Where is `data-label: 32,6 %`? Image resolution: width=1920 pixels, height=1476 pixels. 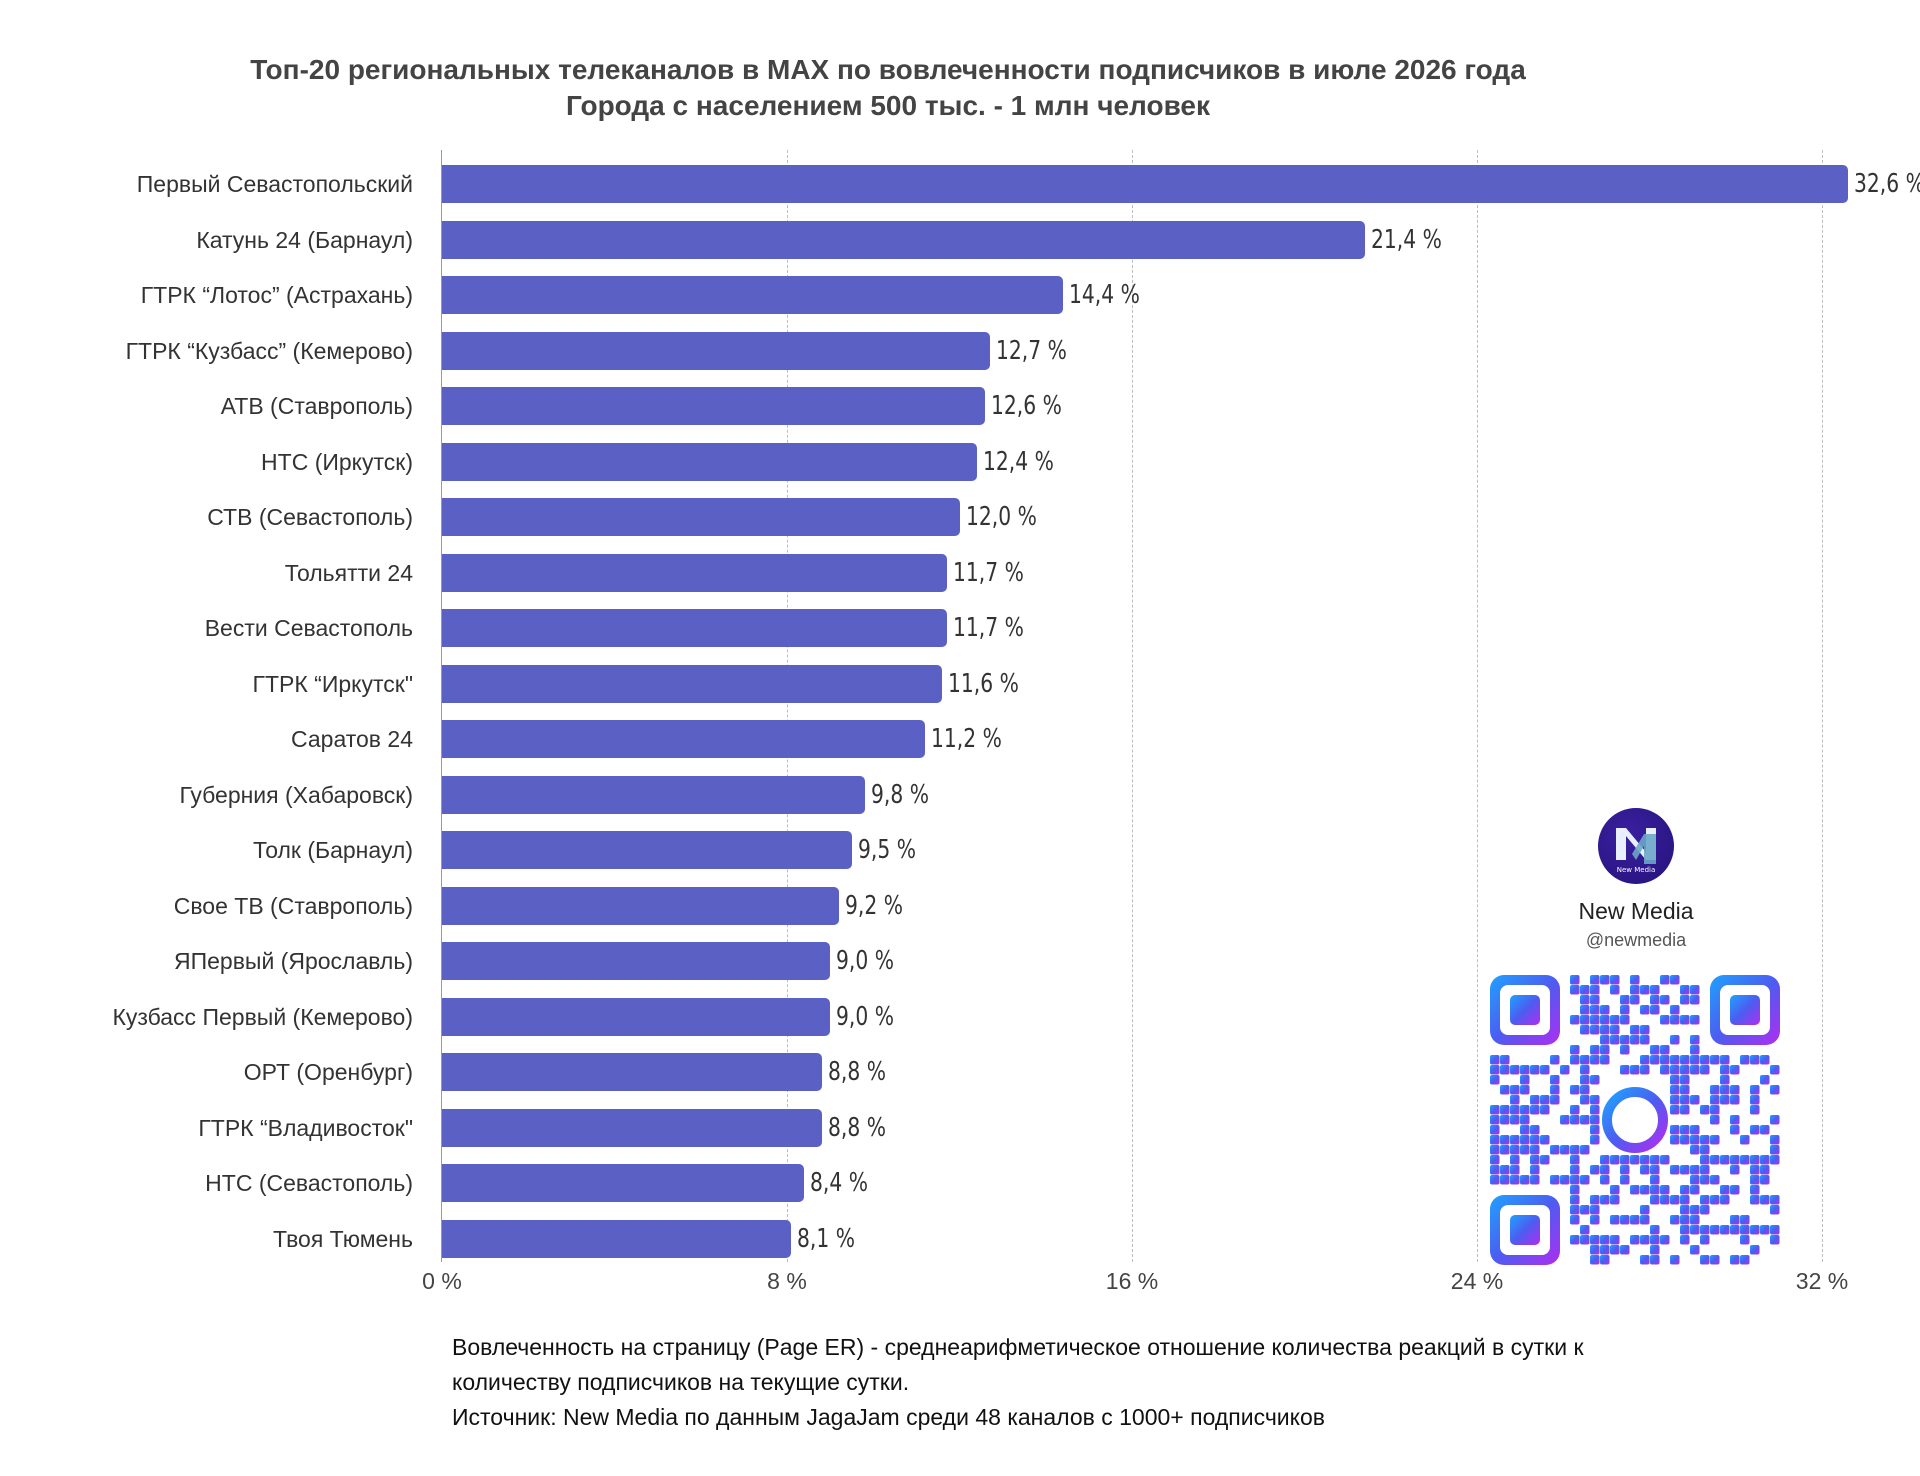
data-label: 32,6 % is located at coordinates (1886, 184).